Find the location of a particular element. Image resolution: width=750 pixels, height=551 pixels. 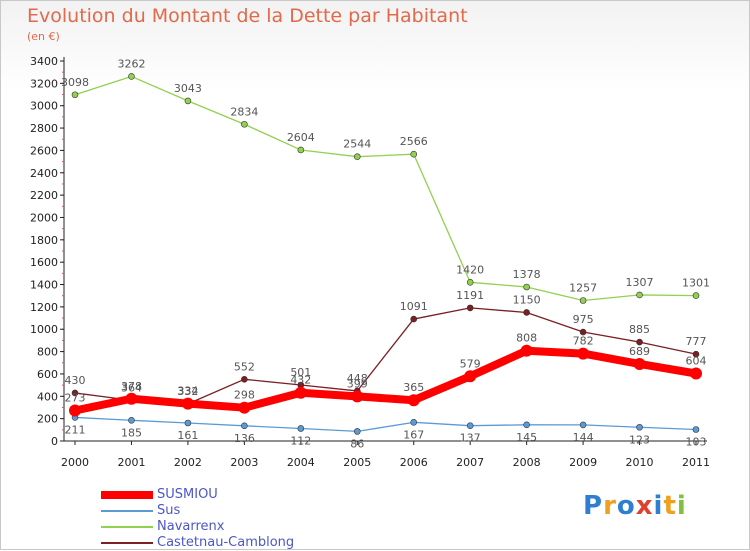

y-tick-label: 1400 is located at coordinates (44, 285).